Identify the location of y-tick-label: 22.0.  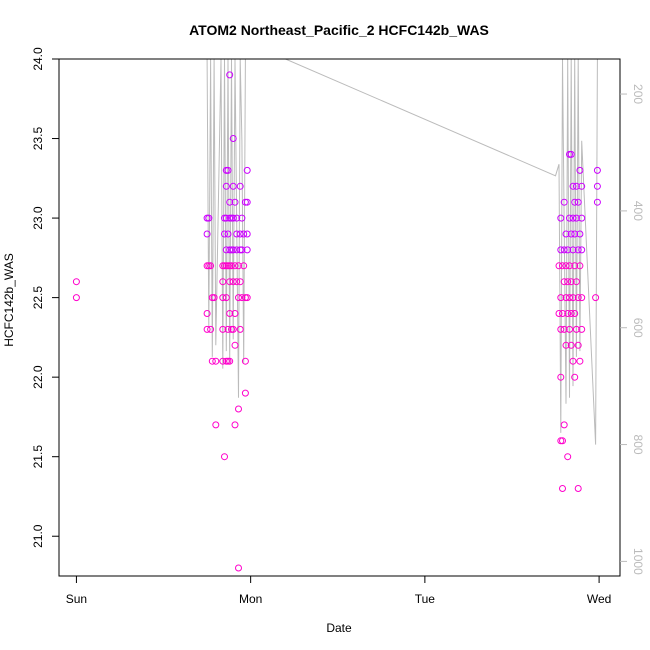
(38, 377).